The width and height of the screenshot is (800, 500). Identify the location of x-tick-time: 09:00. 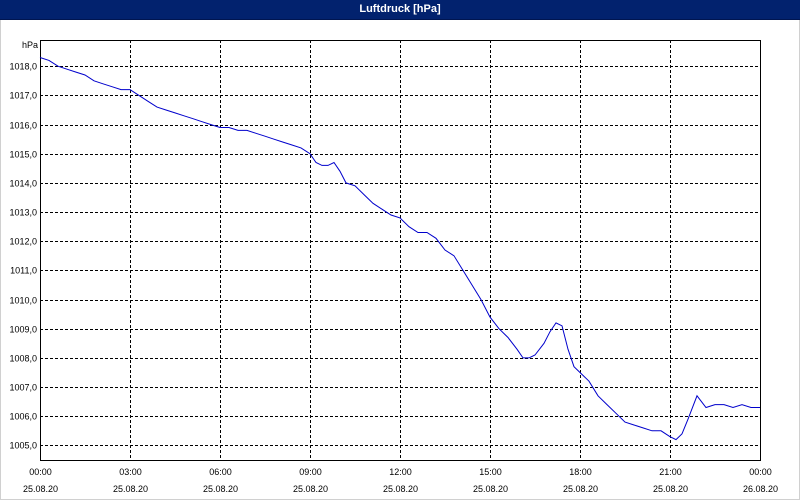
(310, 472).